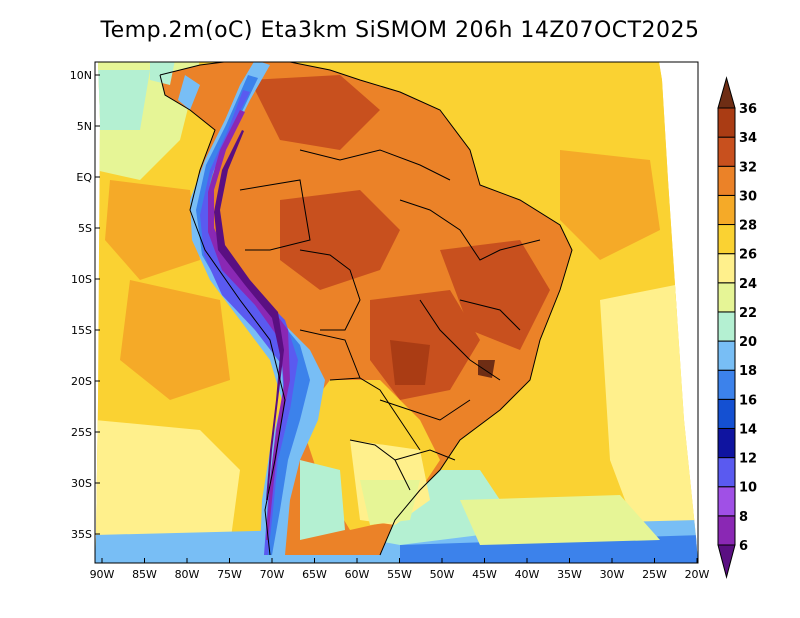  Describe the element at coordinates (748, 429) in the screenshot. I see `colorbar-label: 14` at that location.